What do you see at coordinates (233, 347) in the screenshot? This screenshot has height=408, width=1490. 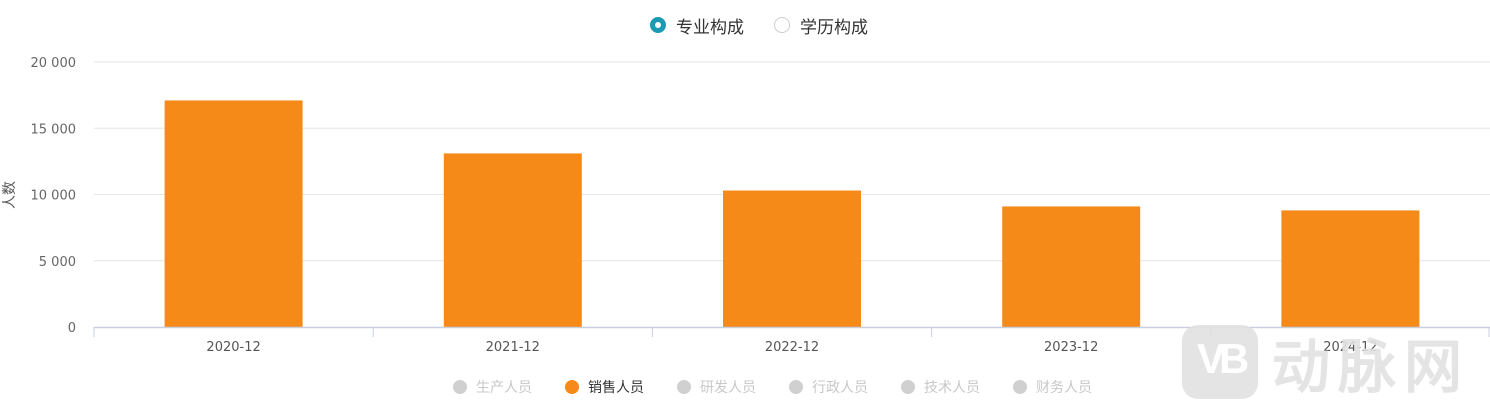 I see `x-tick-label: 2020-12` at bounding box center [233, 347].